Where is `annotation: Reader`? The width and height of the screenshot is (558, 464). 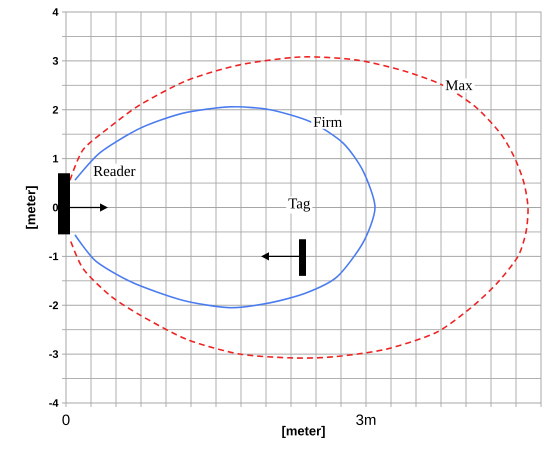 annotation: Reader is located at coordinates (115, 171).